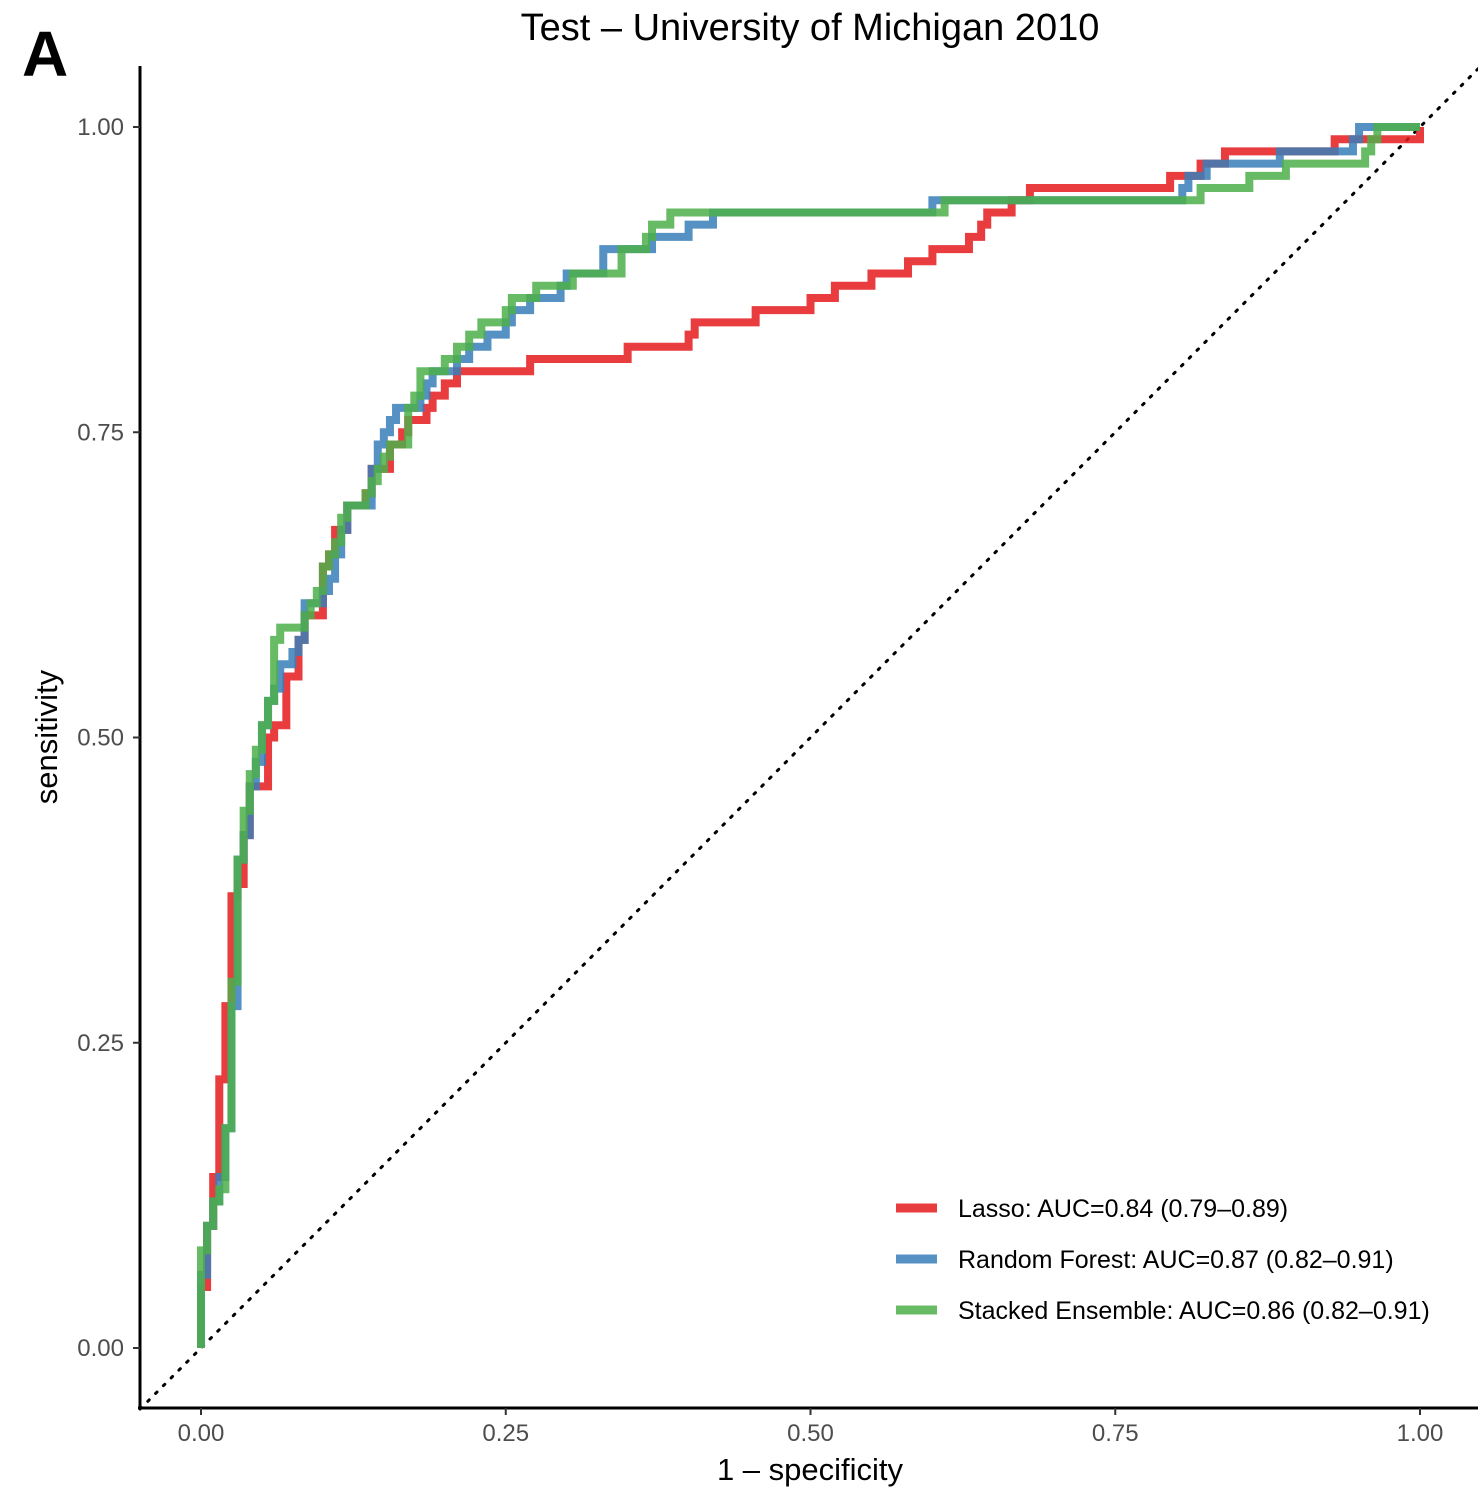 This screenshot has height=1489, width=1478. Describe the element at coordinates (45, 54) in the screenshot. I see `panel-letter: A` at that location.